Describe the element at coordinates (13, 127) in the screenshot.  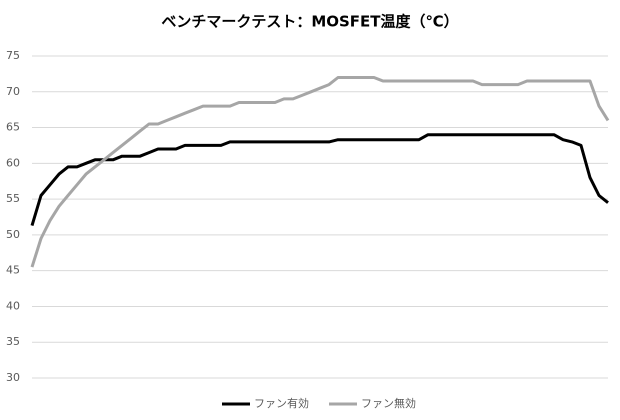
I see `y-tick-label: 65` at that location.